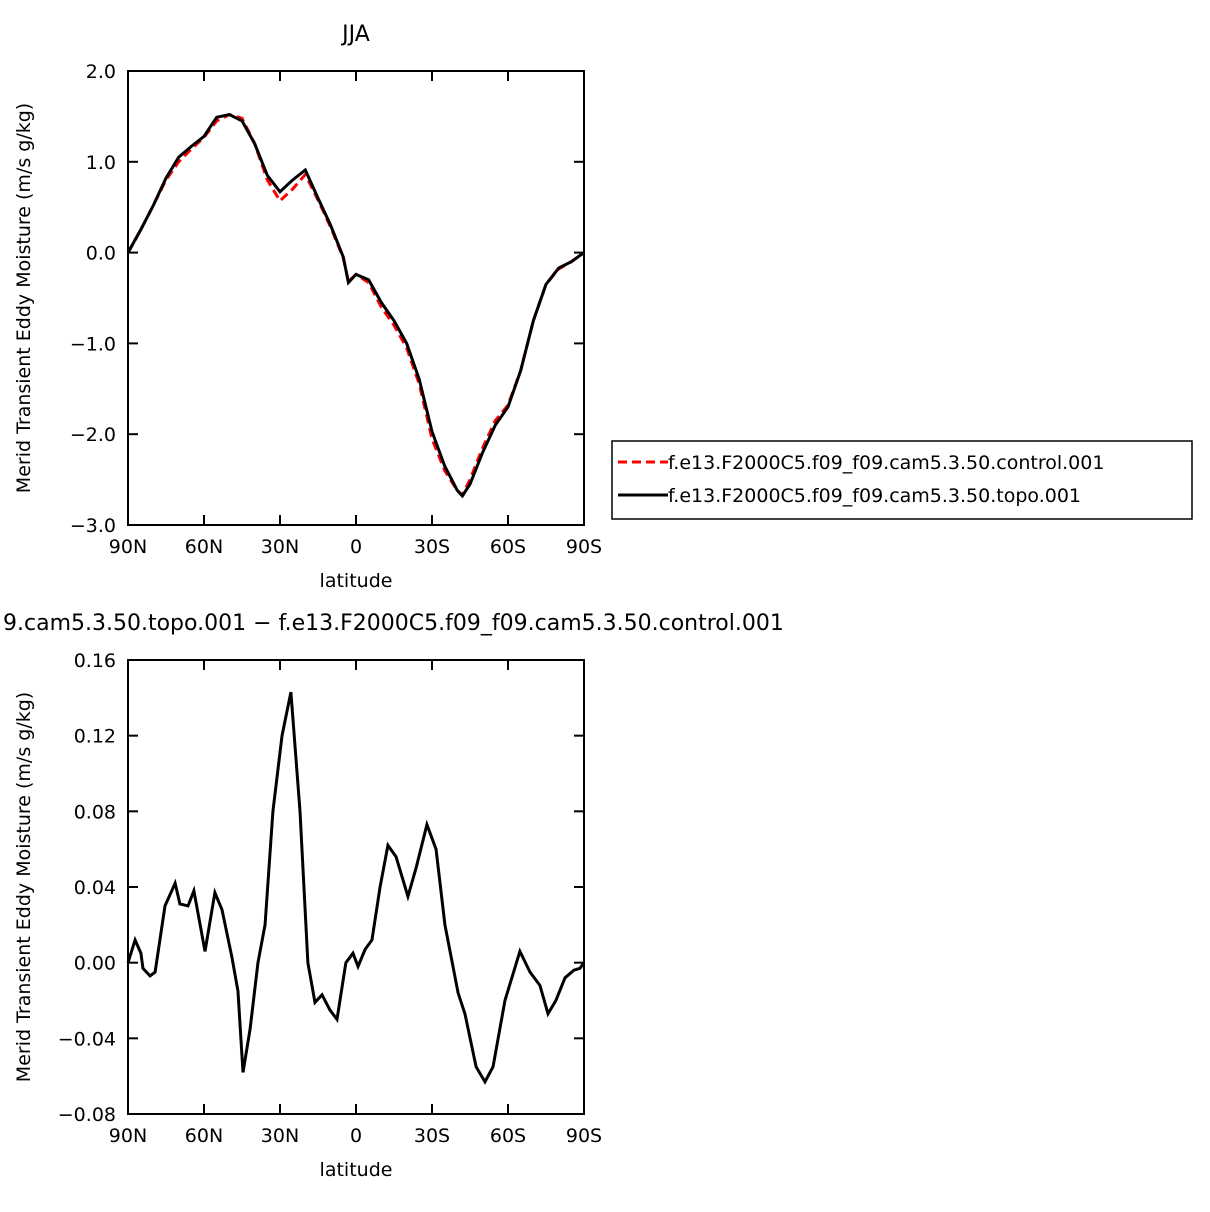  Describe the element at coordinates (101, 163) in the screenshot. I see `y-tick-label: 1.0` at that location.